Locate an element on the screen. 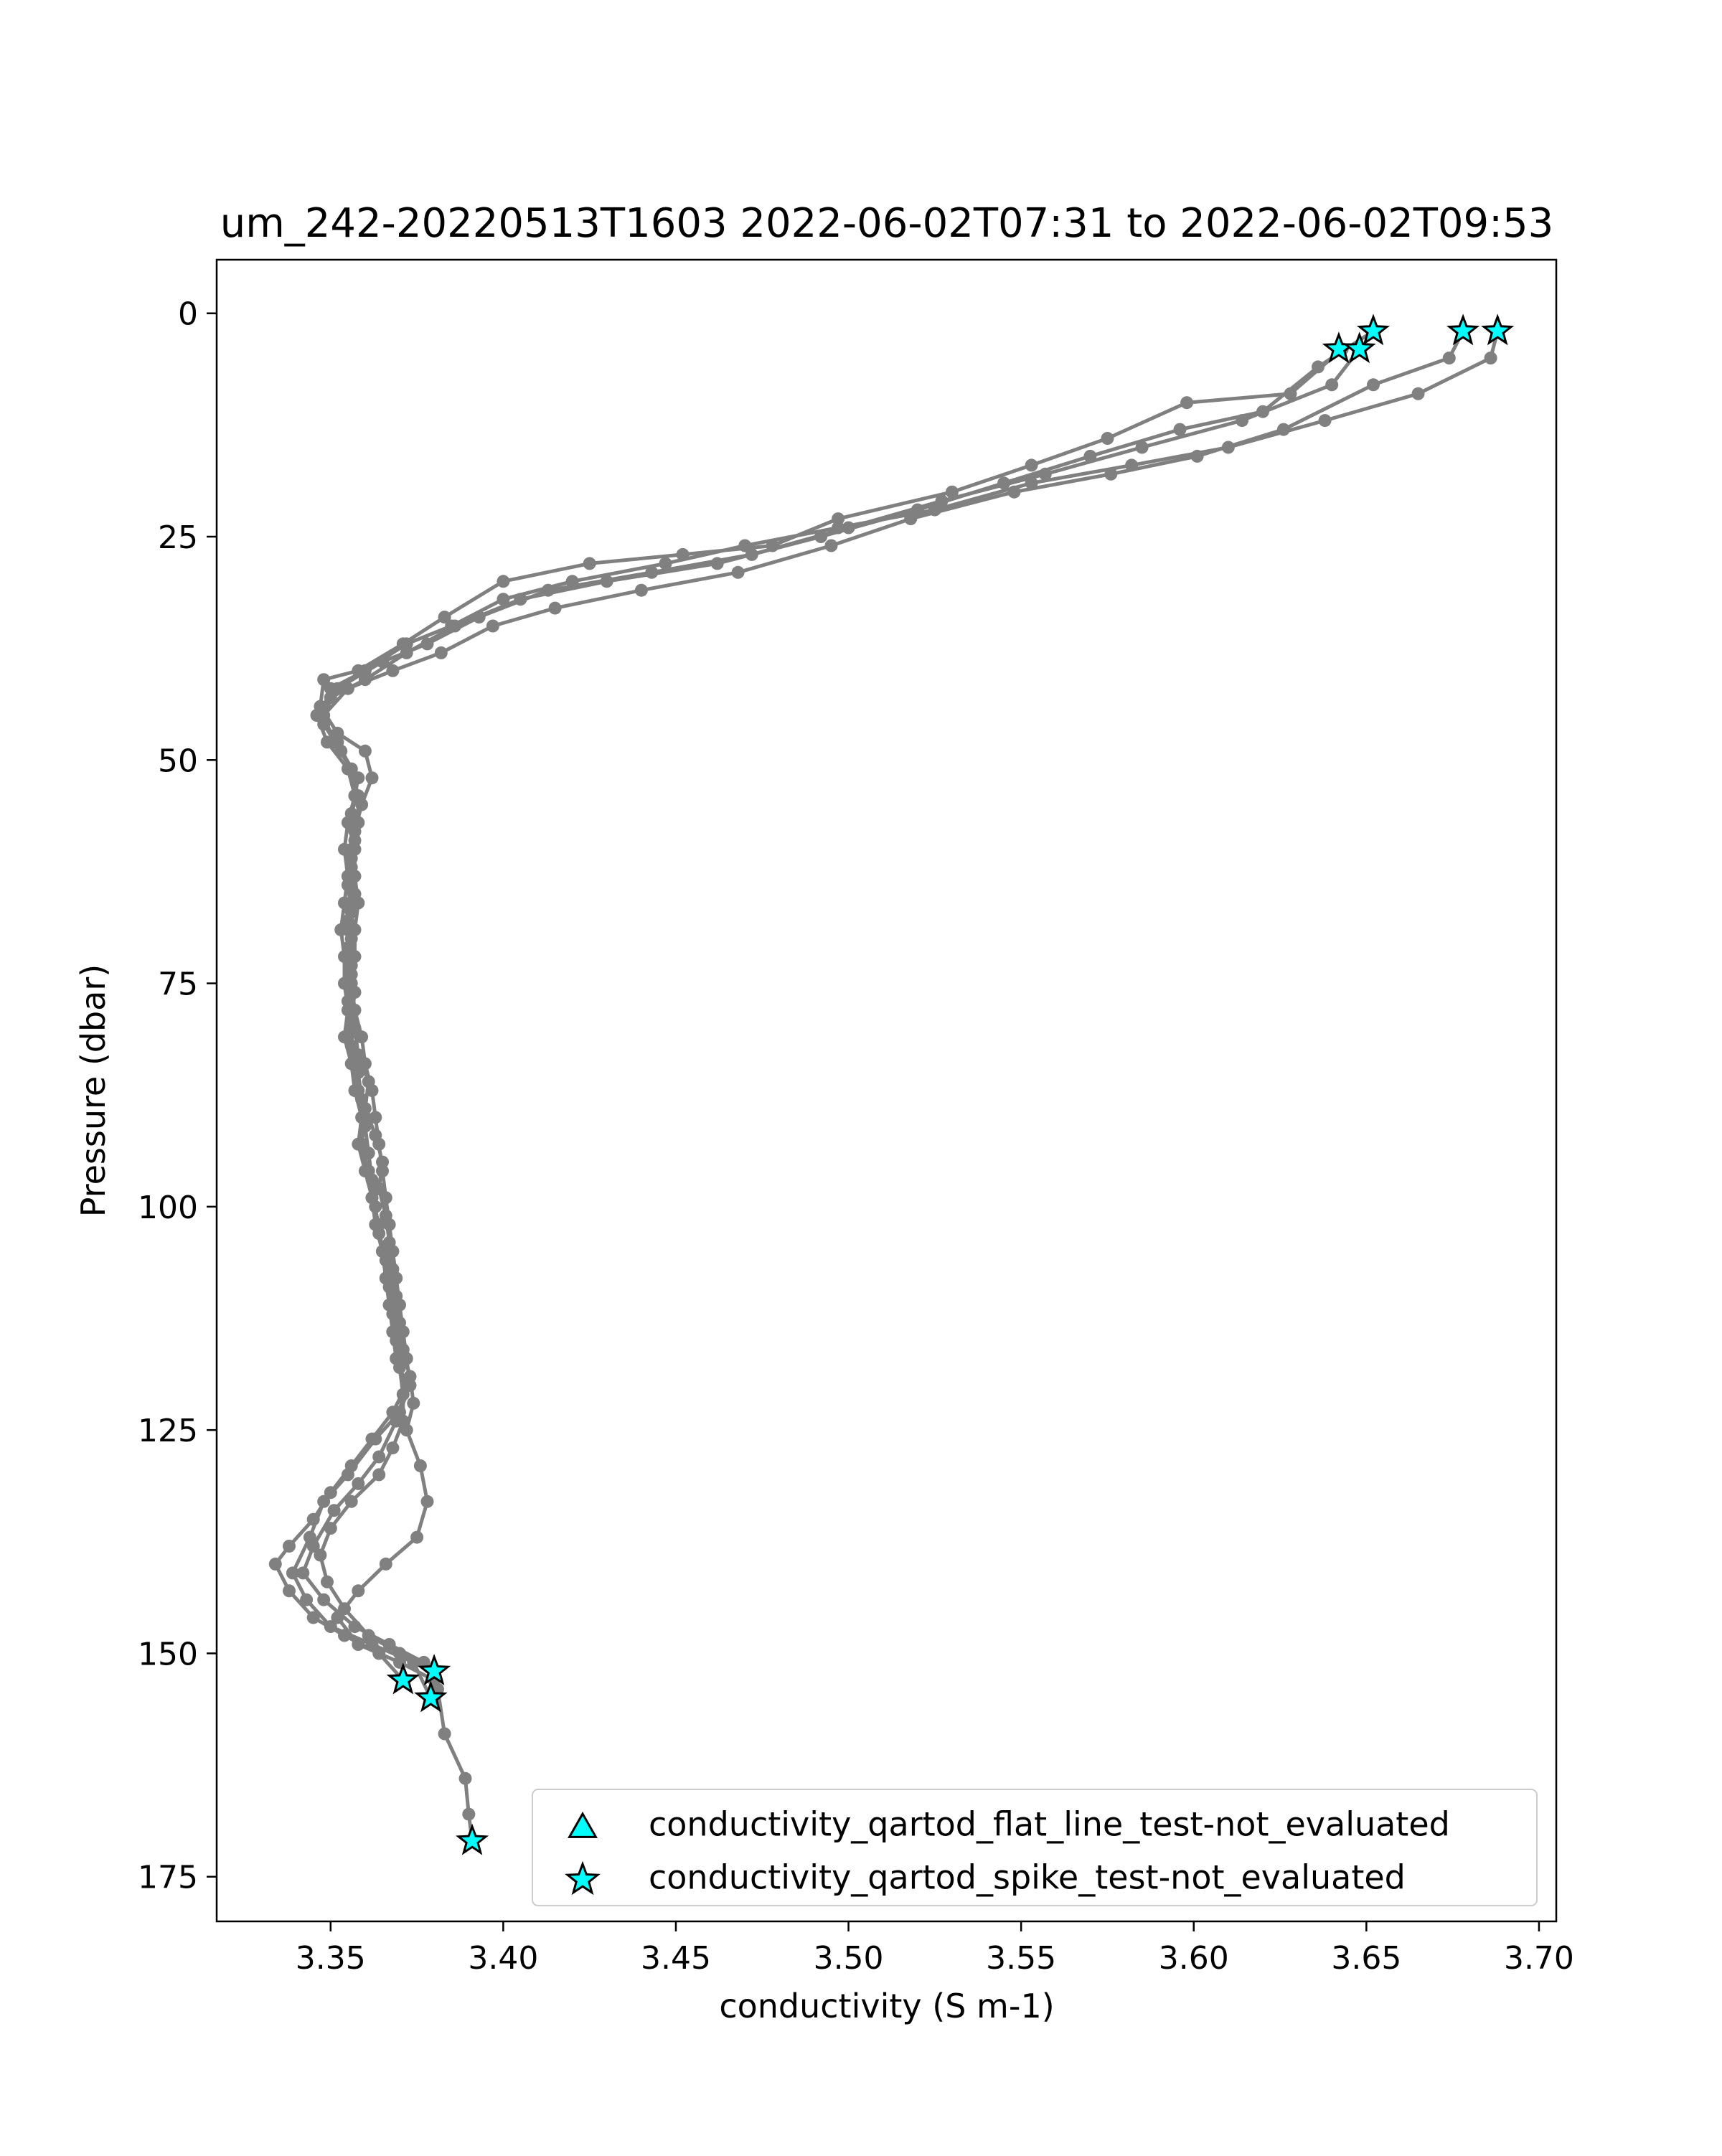  x-axis-label: conductivity (S m-1) is located at coordinates (887, 2006).